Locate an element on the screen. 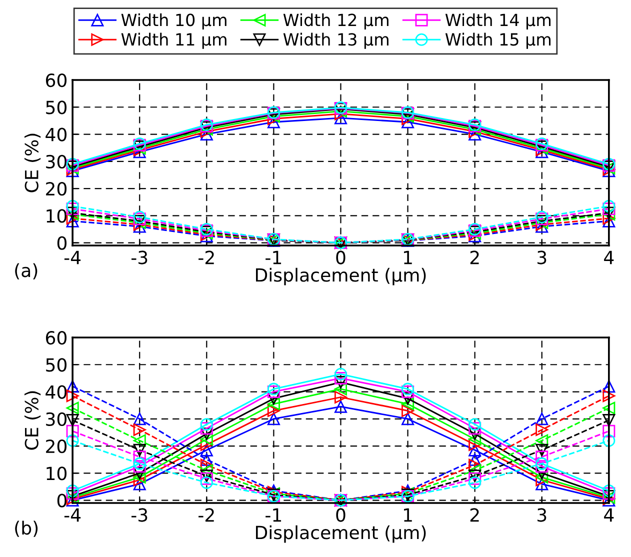 Image resolution: width=631 pixels, height=557 pixels. legend-label: Width 14 μm is located at coordinates (497, 21).